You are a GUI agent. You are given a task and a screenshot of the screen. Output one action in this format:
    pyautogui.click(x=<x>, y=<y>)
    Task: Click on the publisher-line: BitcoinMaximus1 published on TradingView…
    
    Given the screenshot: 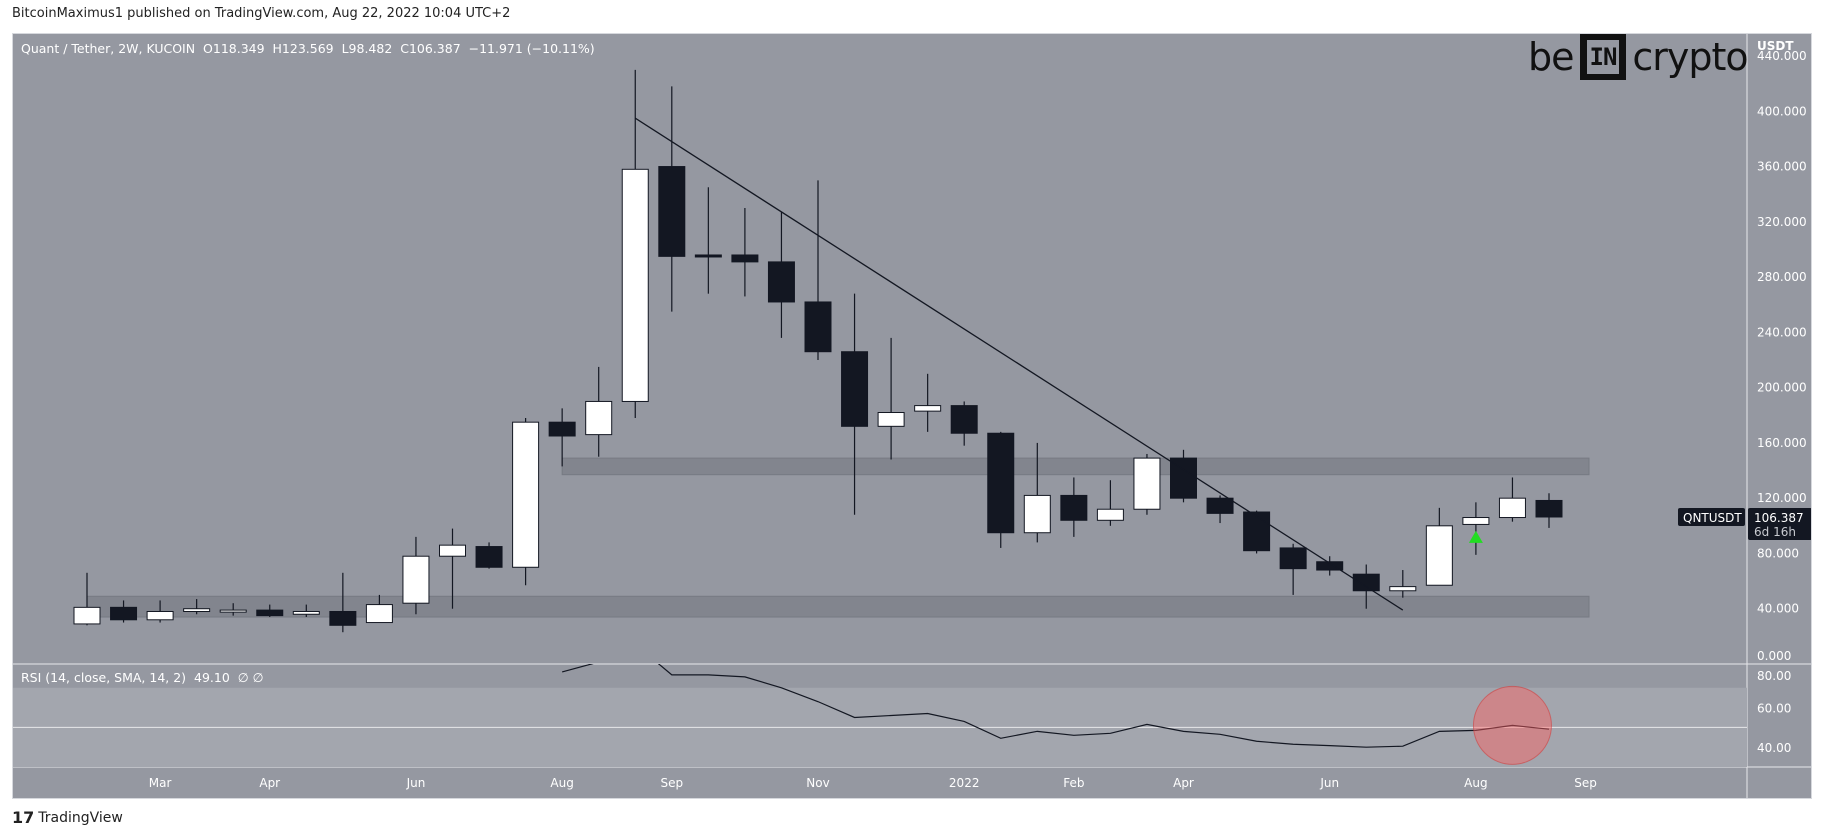 What is the action you would take?
    pyautogui.click(x=261, y=13)
    